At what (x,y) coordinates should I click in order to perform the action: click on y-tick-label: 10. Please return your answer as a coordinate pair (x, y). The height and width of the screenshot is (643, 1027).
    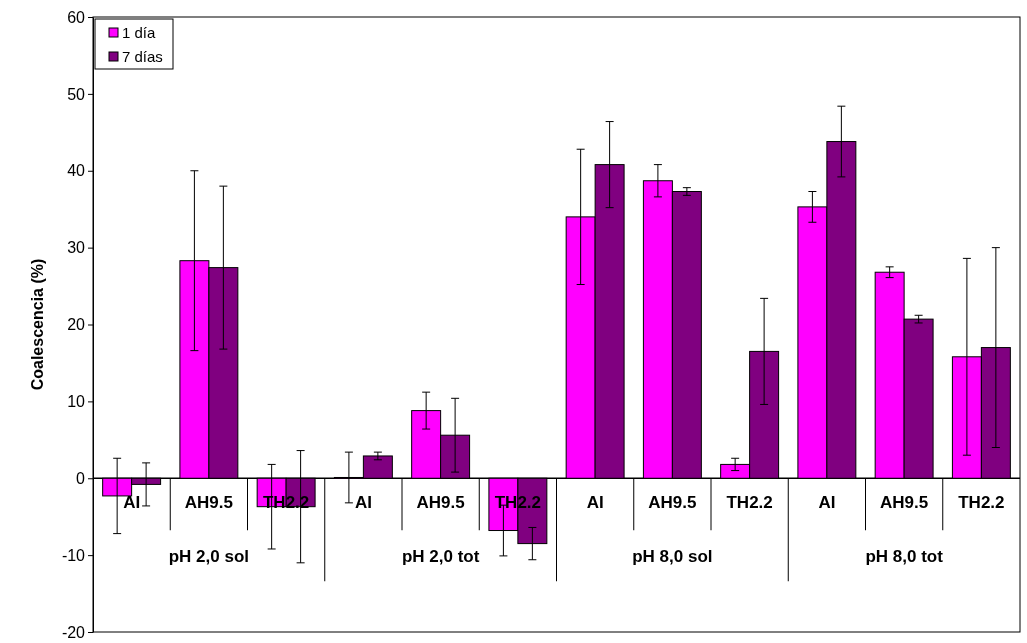
    Looking at the image, I should click on (76, 401).